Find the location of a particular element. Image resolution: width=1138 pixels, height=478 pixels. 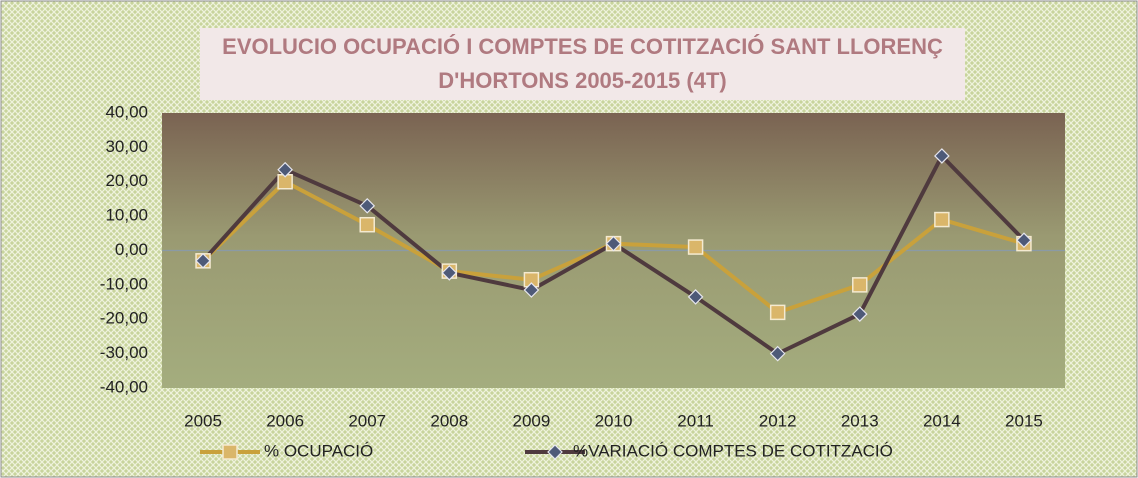

y-tick-label: 10,00 is located at coordinates (126, 215).